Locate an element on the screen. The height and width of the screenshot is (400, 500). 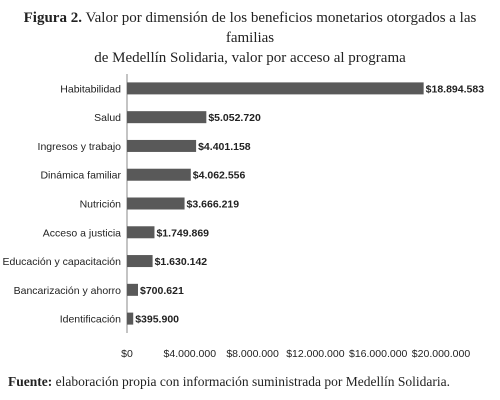
figure-label: Figura 2. is located at coordinates (52, 18).